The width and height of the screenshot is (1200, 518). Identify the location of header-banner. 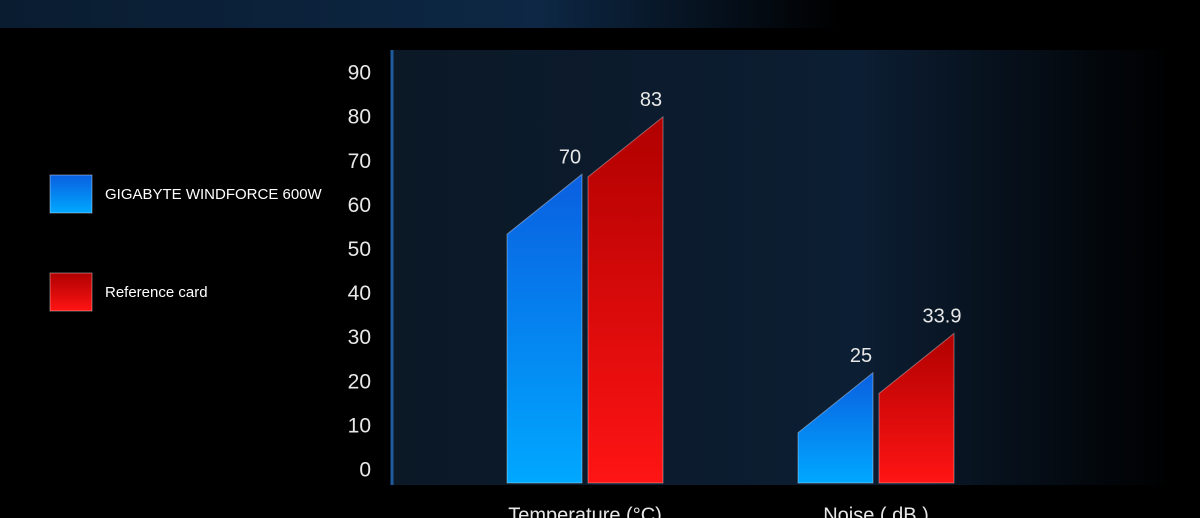
(600, 14).